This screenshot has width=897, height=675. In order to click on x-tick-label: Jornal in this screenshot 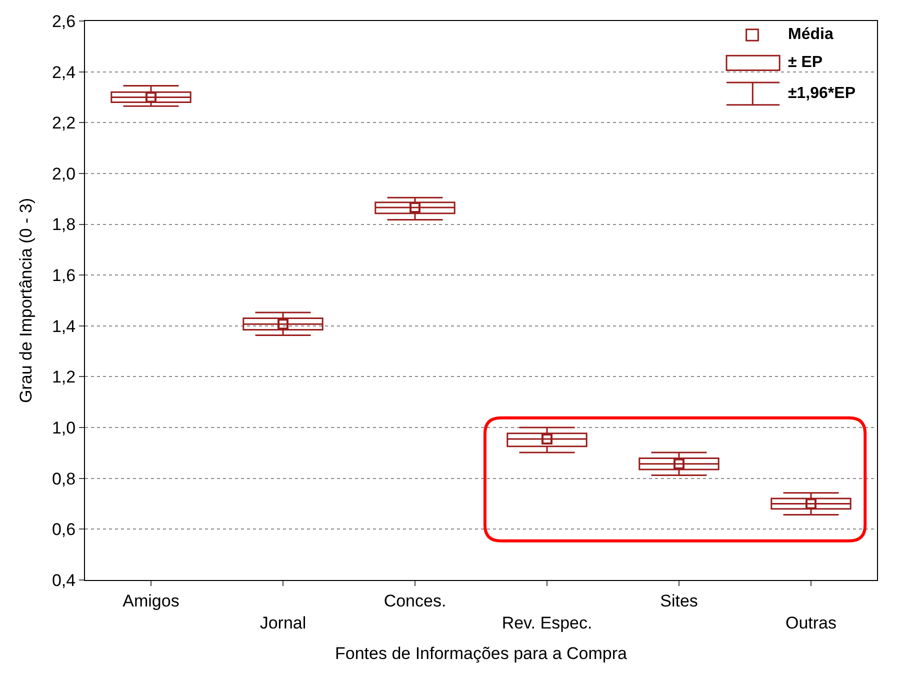, I will do `click(283, 623)`.